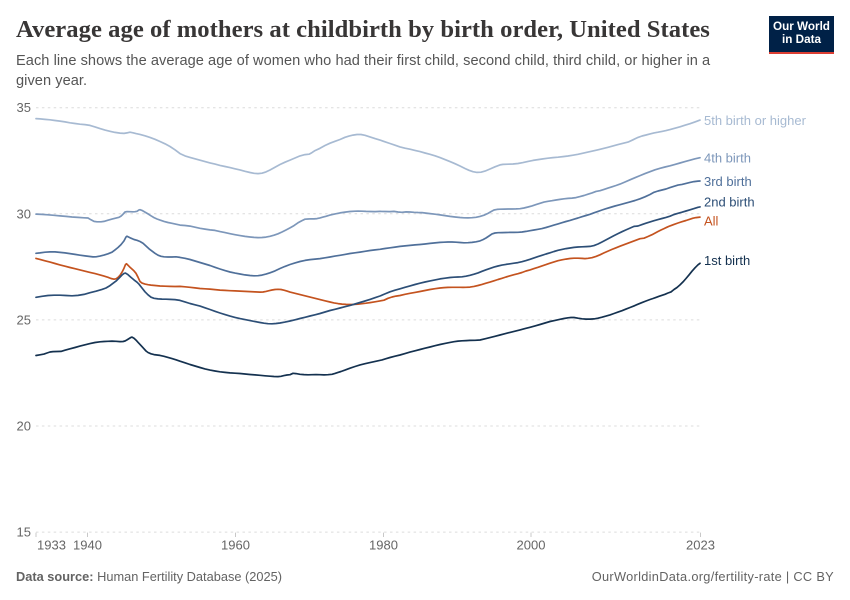  Describe the element at coordinates (729, 202) in the screenshot. I see `svg-text: 2nd birth` at that location.